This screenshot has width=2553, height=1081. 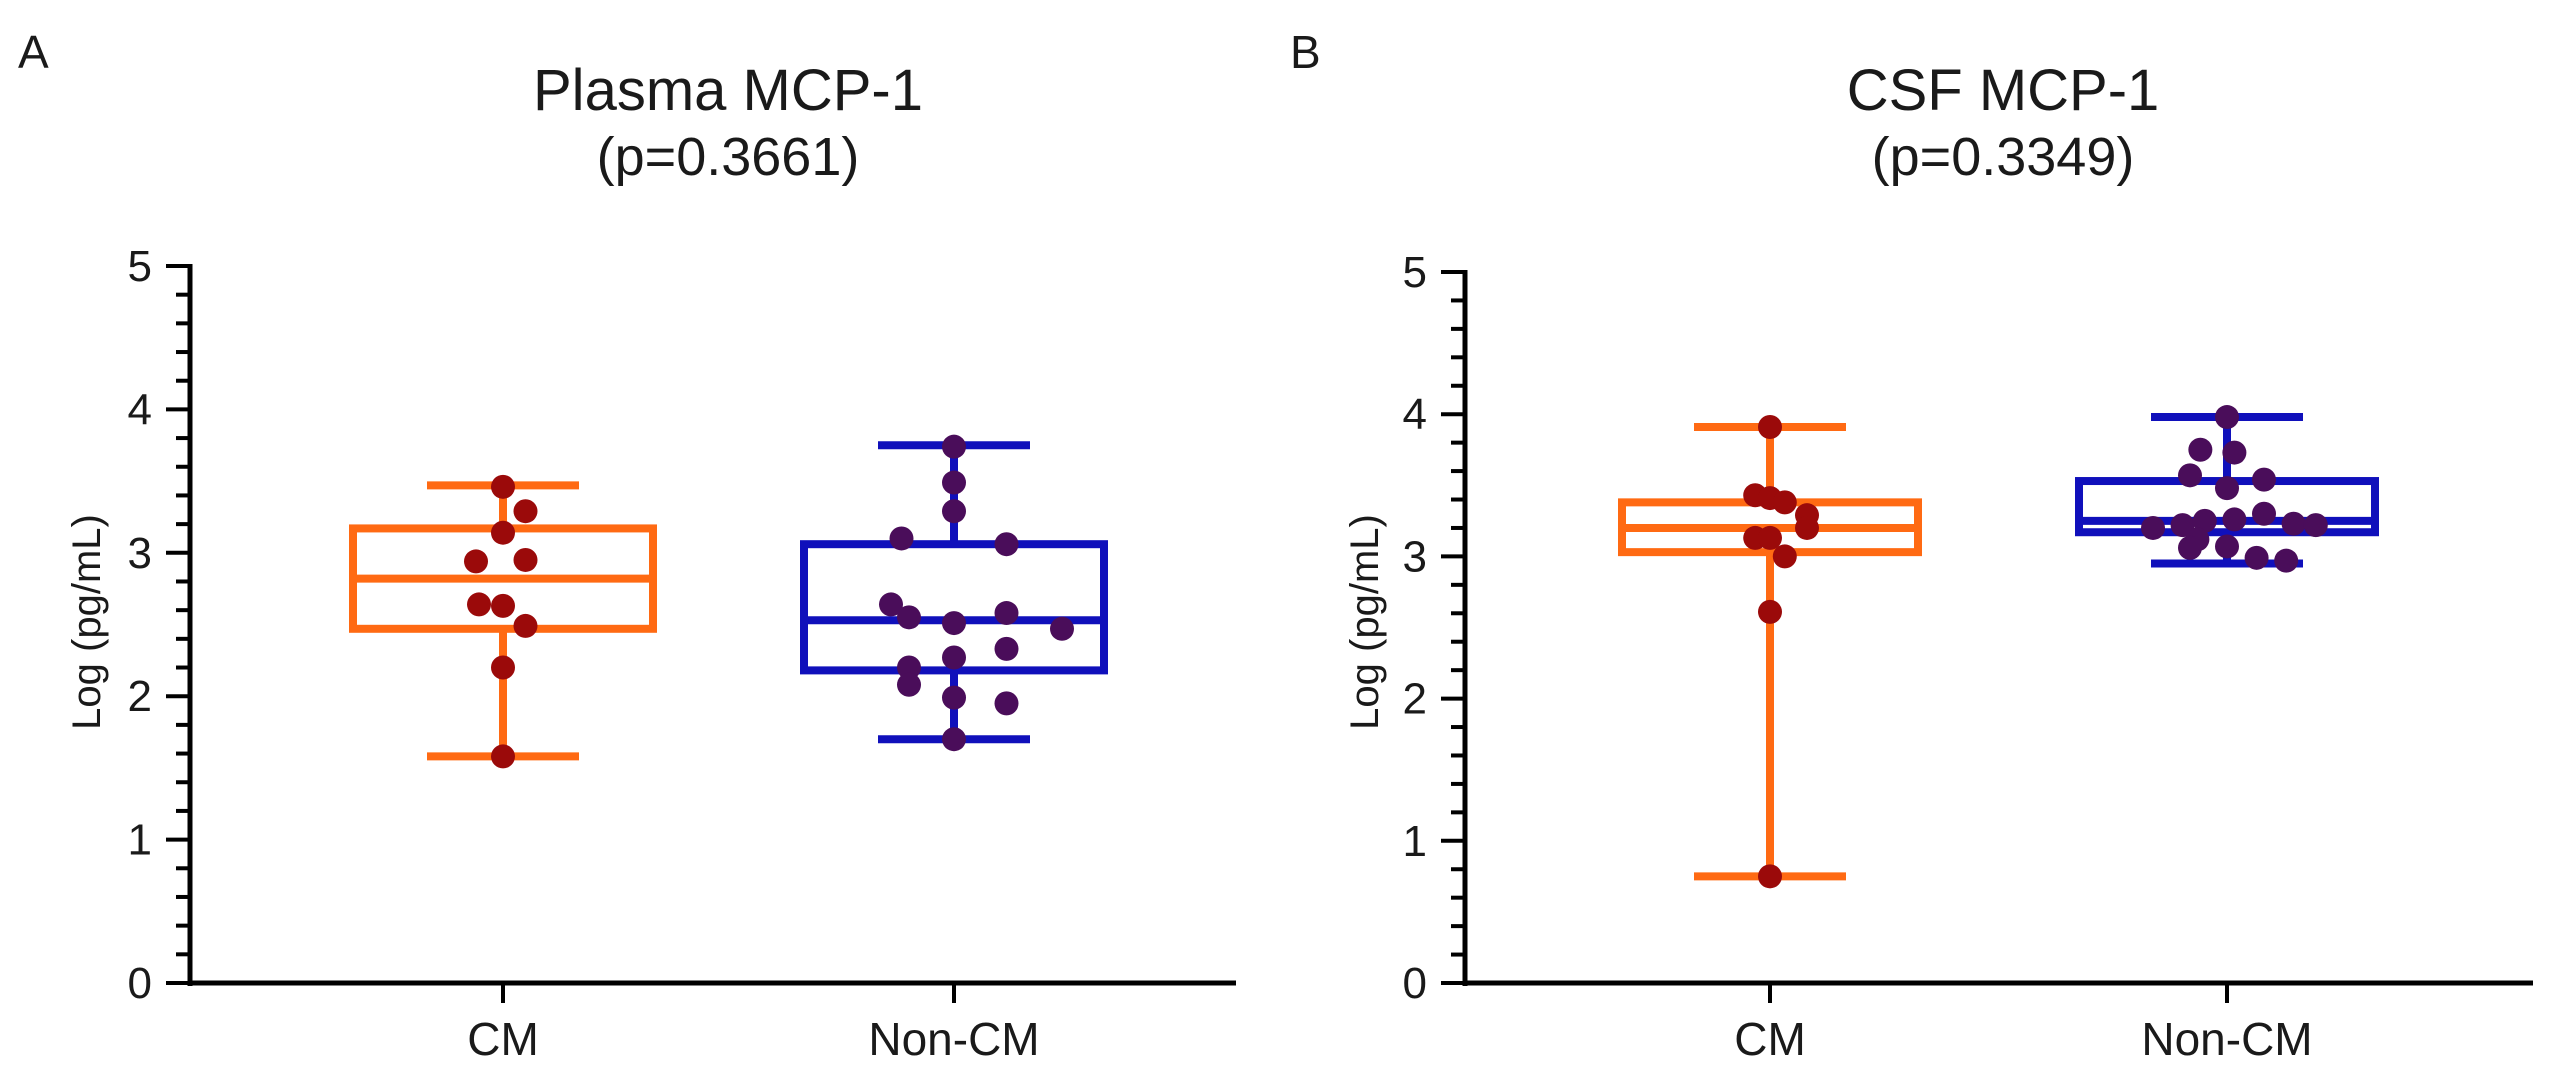 What do you see at coordinates (728, 90) in the screenshot?
I see `chart-title: Plasma MCP-1` at bounding box center [728, 90].